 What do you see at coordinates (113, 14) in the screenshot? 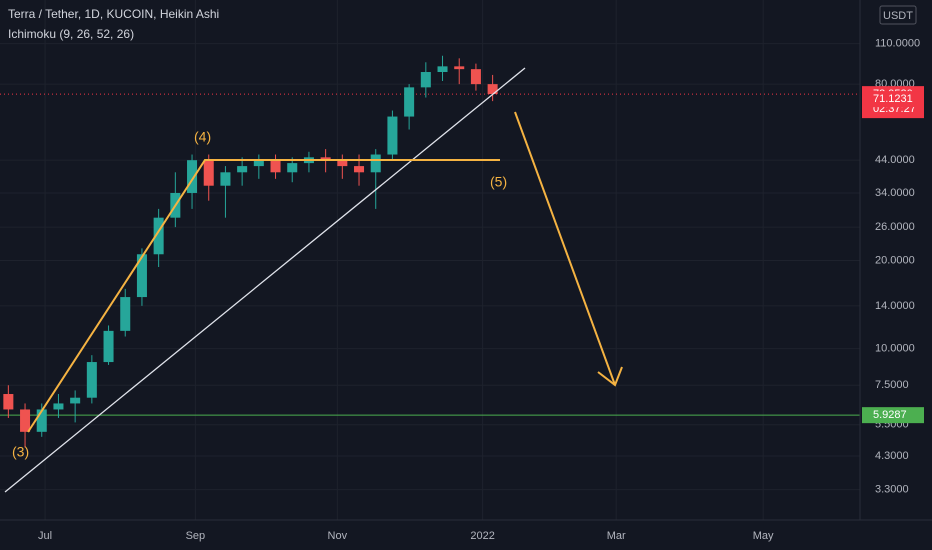
I see `chart-title: Terra / Tether, 1D, KUCOIN, Heikin Ashi` at bounding box center [113, 14].